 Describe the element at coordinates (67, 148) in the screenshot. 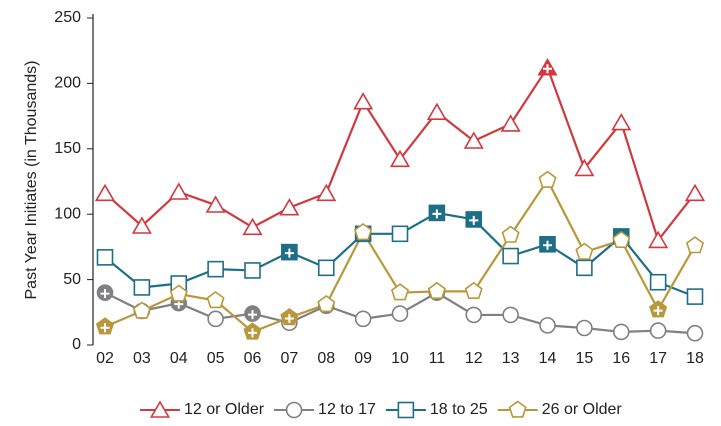

I see `y-tick-label: 150` at that location.